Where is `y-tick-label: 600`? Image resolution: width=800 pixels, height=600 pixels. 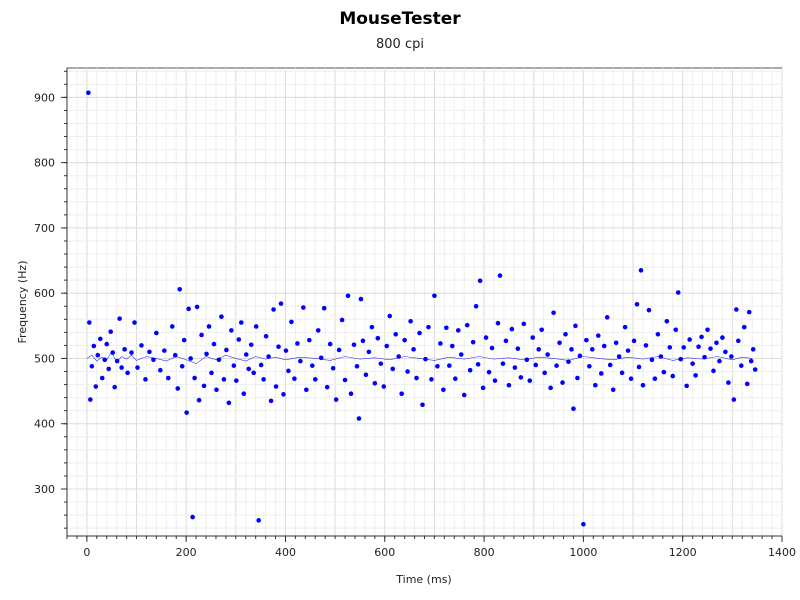 y-tick-label: 600 is located at coordinates (44, 293).